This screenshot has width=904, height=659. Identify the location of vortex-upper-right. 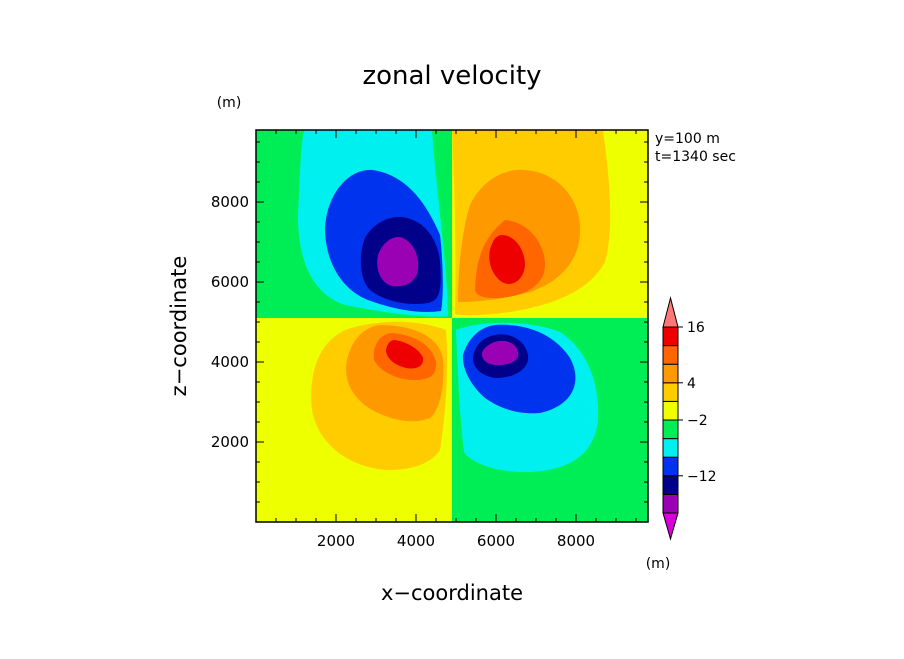
(531, 223).